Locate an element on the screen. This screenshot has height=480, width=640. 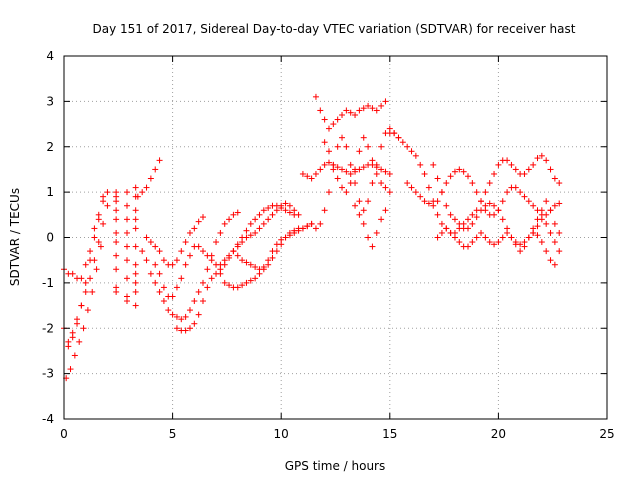
y-tick-label: 4 is located at coordinates (50, 56).